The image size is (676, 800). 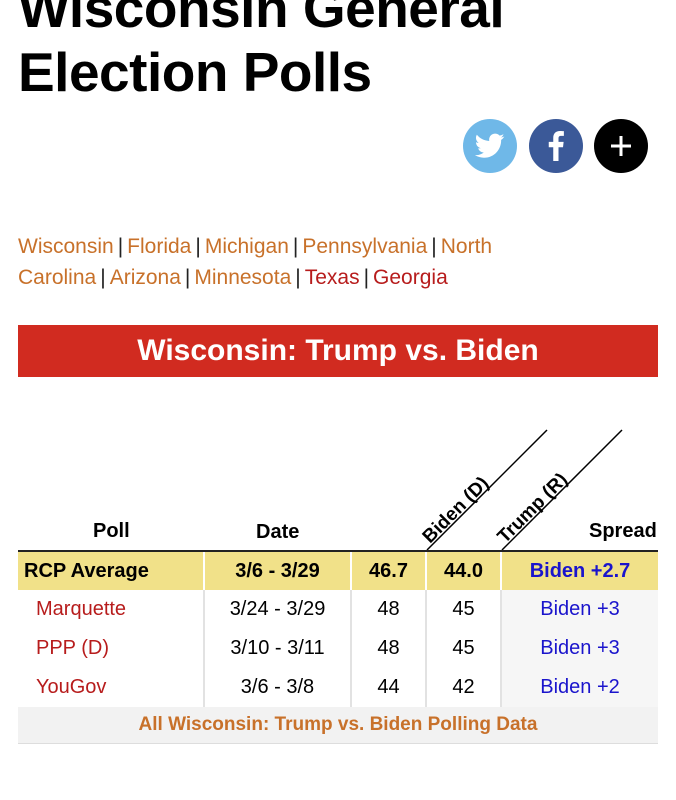 What do you see at coordinates (66, 246) in the screenshot?
I see `state-link-wisconsin: Wisconsin` at bounding box center [66, 246].